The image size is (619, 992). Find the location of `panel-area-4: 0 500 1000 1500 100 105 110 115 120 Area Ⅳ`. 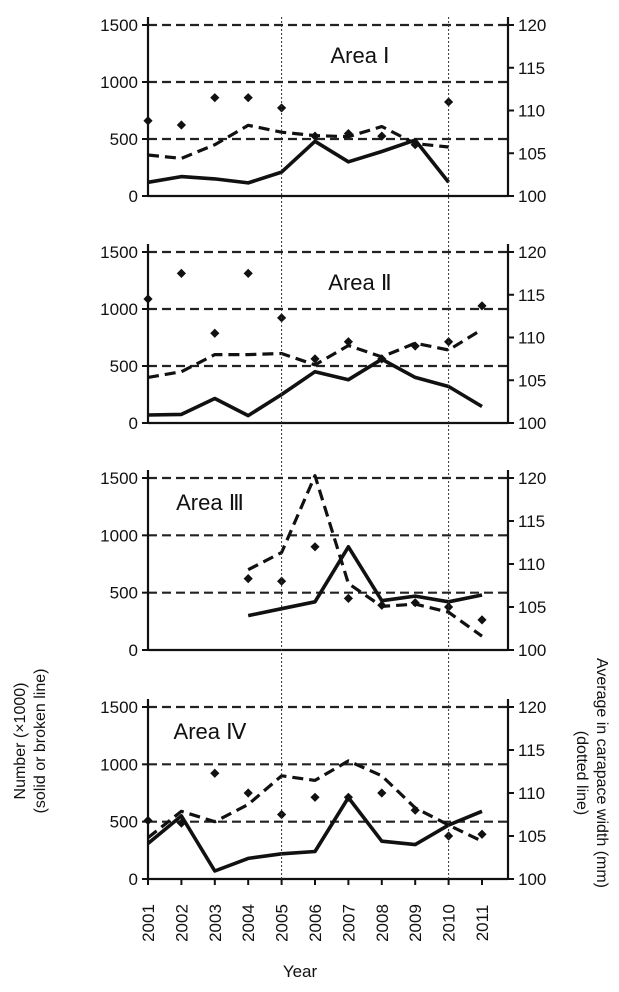

panel-area-4: 0 500 1000 1500 100 105 110 115 120 Area Ⅳ is located at coordinates (323, 793).